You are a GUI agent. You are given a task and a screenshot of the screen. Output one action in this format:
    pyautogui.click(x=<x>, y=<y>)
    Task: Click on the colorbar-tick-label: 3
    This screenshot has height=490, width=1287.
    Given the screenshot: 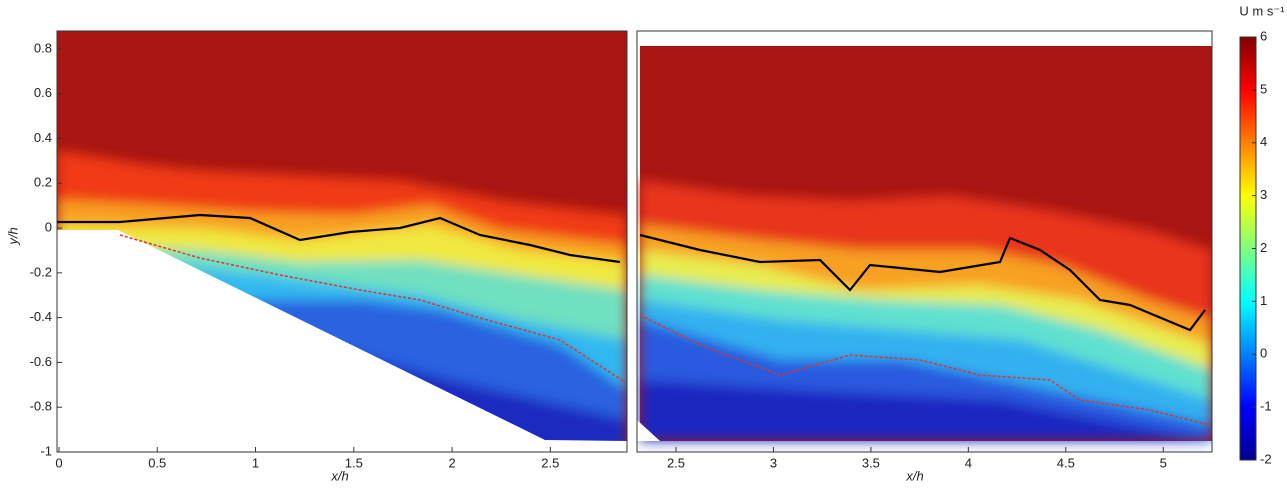 What is the action you would take?
    pyautogui.click(x=1263, y=194)
    